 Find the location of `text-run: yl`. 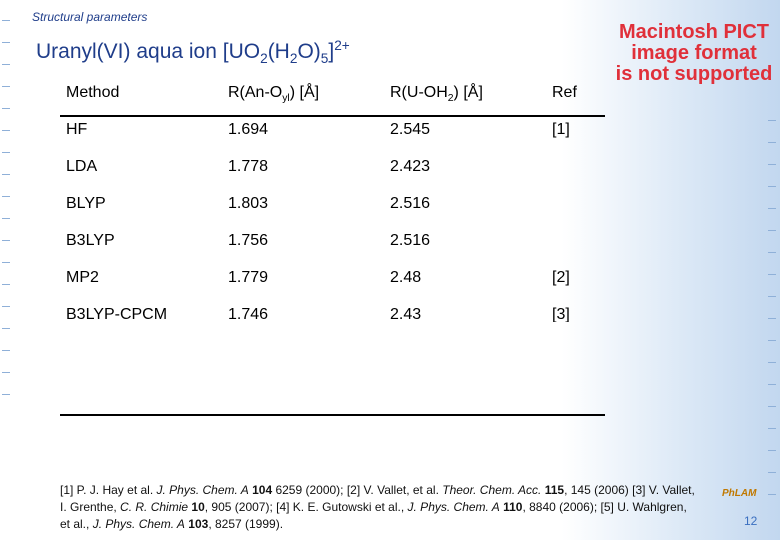

text-run: yl is located at coordinates (286, 99).